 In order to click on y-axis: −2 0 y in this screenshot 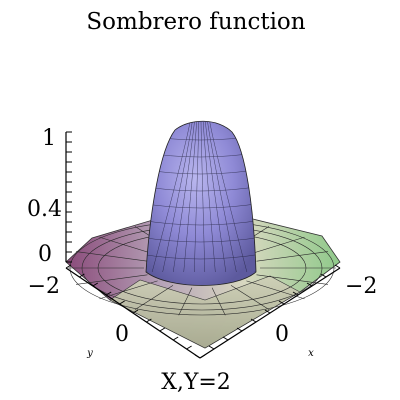, I will do `click(117, 311)`.